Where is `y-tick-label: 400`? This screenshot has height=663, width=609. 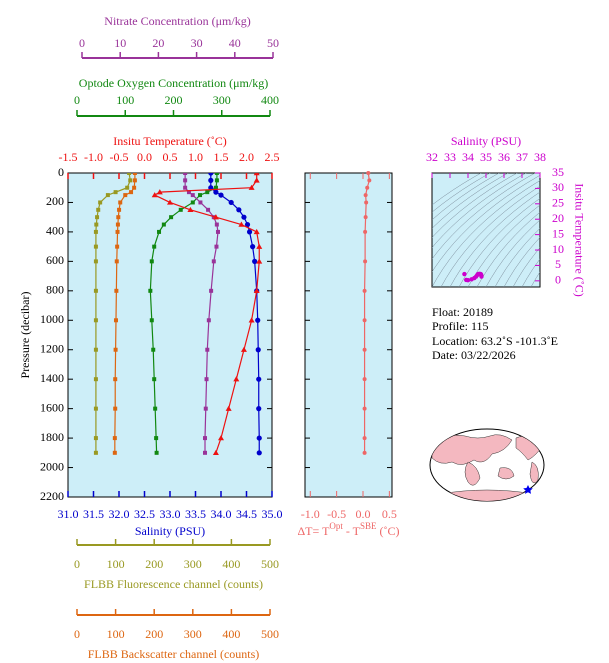
y-tick-label: 400 is located at coordinates (55, 231).